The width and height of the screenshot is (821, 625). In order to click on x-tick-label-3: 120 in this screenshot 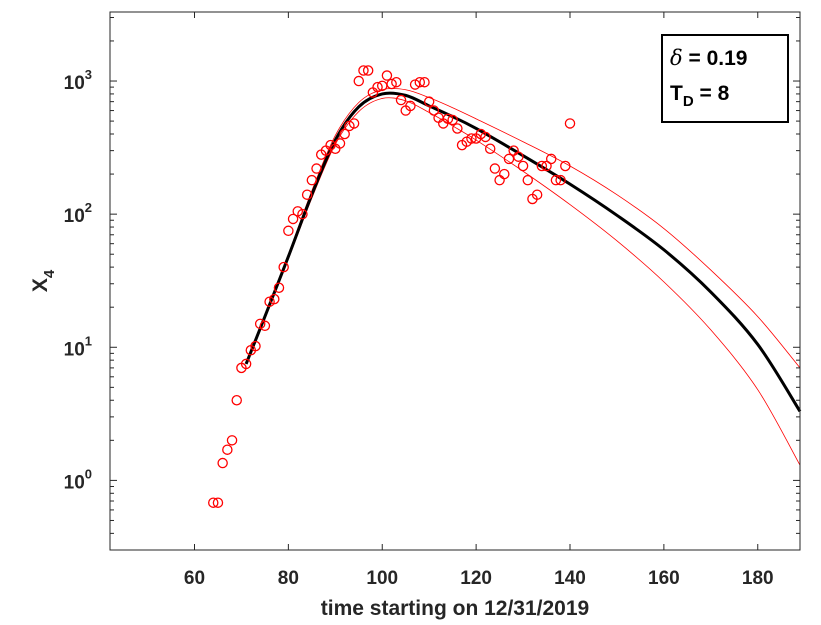, I will do `click(476, 578)`.